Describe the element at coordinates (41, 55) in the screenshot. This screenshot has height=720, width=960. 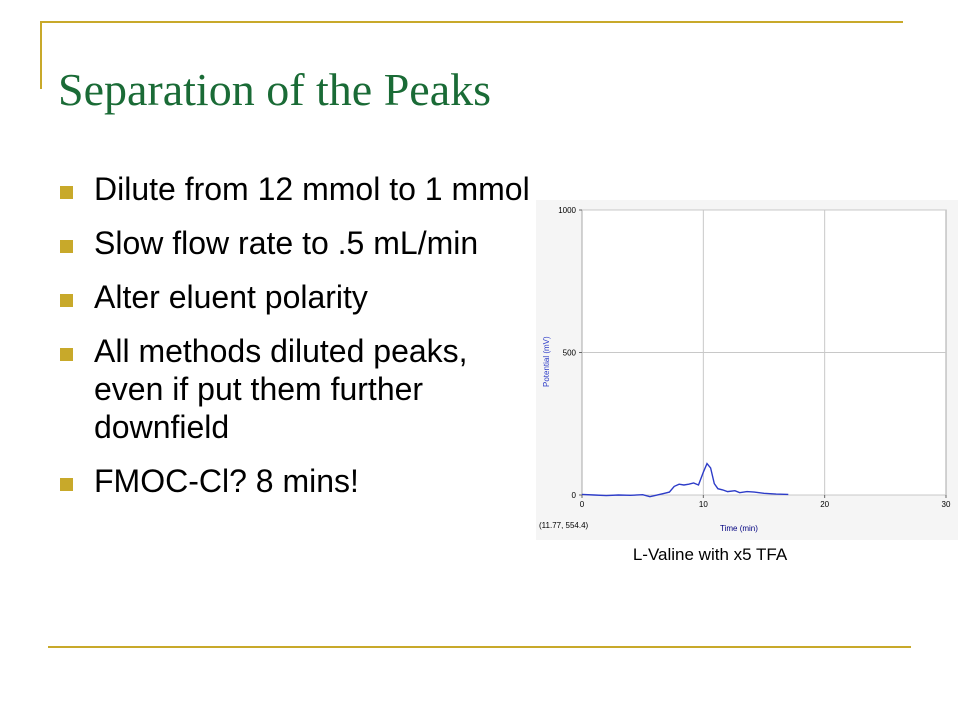
I see `frame-left-rule` at that location.